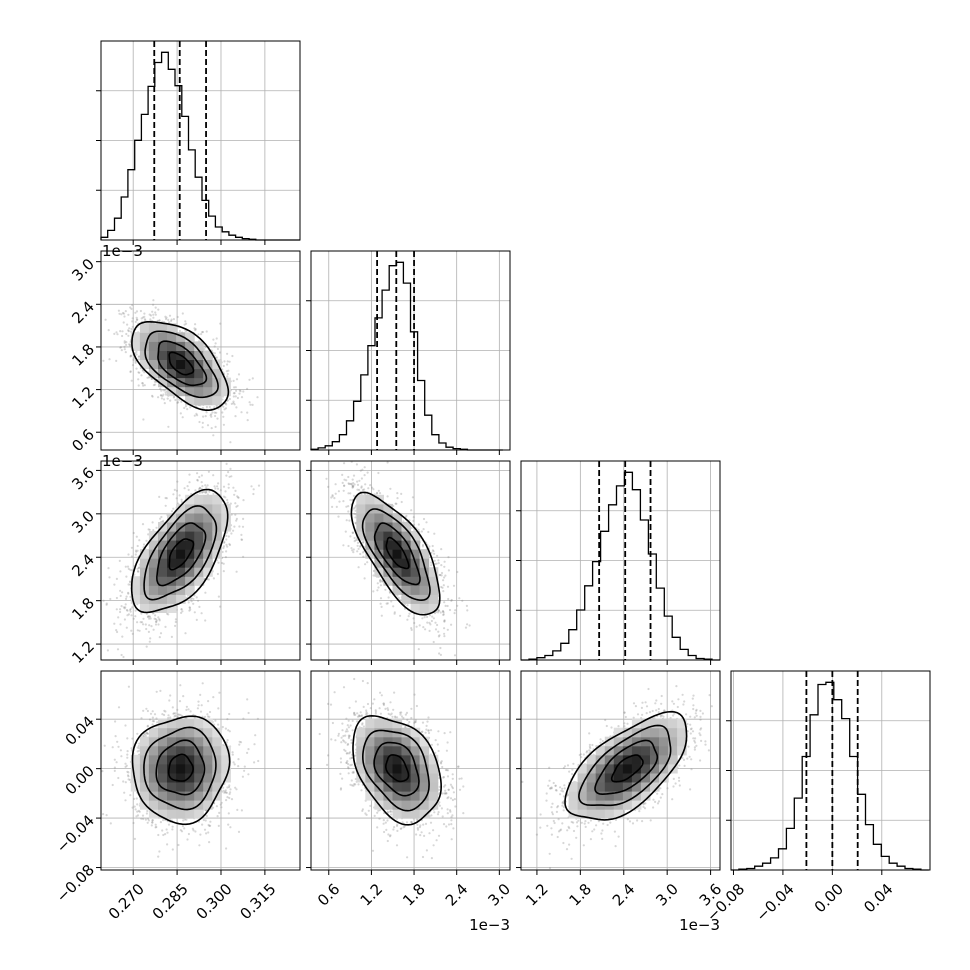 This screenshot has height=970, width=970. What do you see at coordinates (75, 833) in the screenshot?
I see `y-tick-label: −0.04` at bounding box center [75, 833].